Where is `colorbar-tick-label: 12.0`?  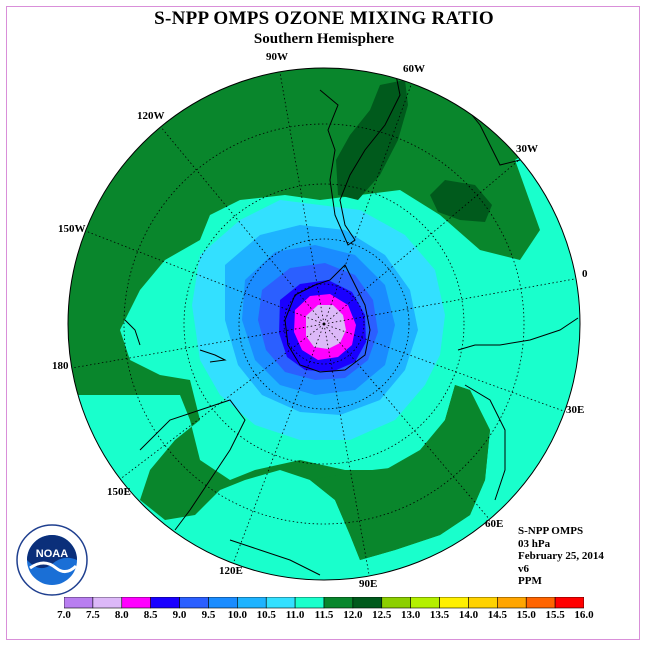
colorbar-tick-label: 12.0 is located at coordinates (353, 615).